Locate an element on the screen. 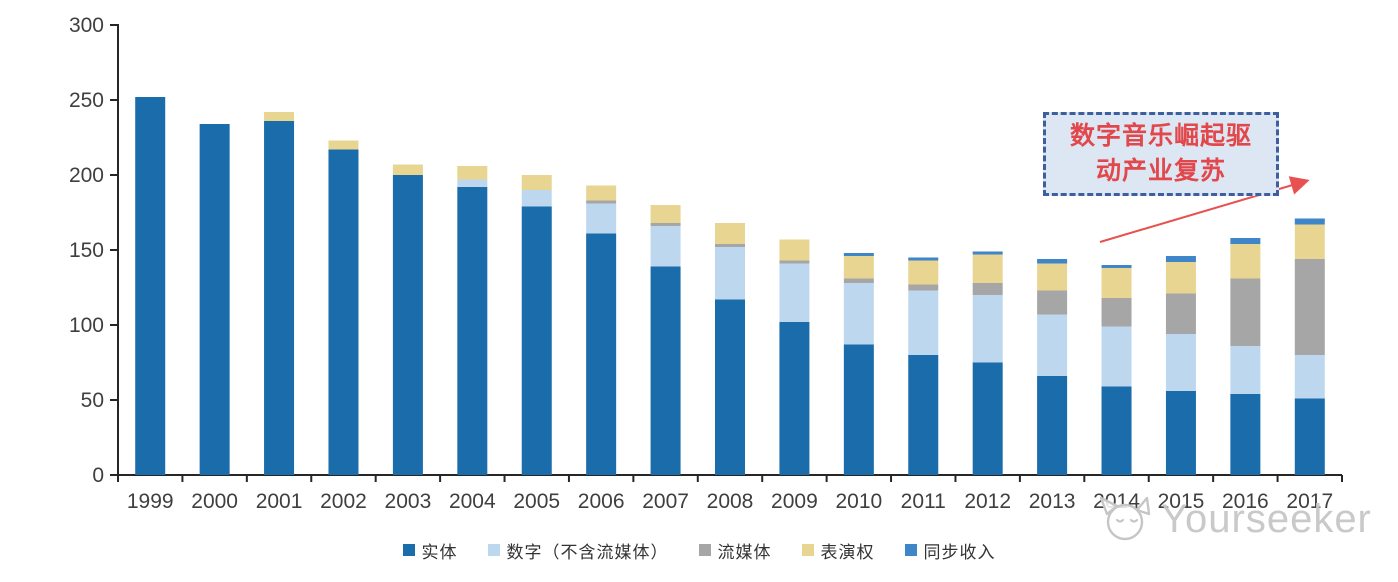  legend-item: 实体 is located at coordinates (430, 550).